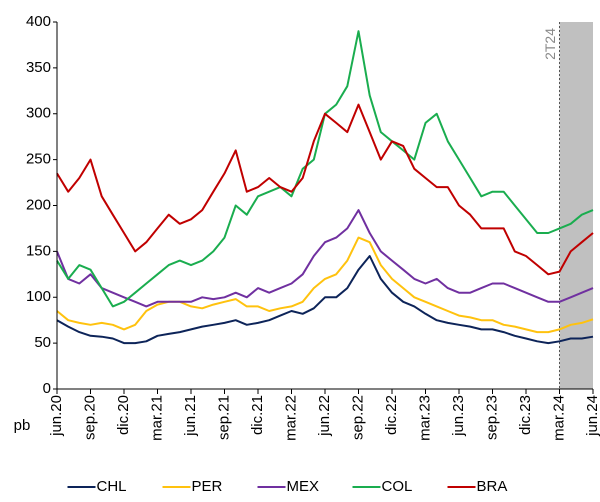 The height and width of the screenshot is (502, 600). I want to click on x-tick-label: mar.21, so click(156, 418).